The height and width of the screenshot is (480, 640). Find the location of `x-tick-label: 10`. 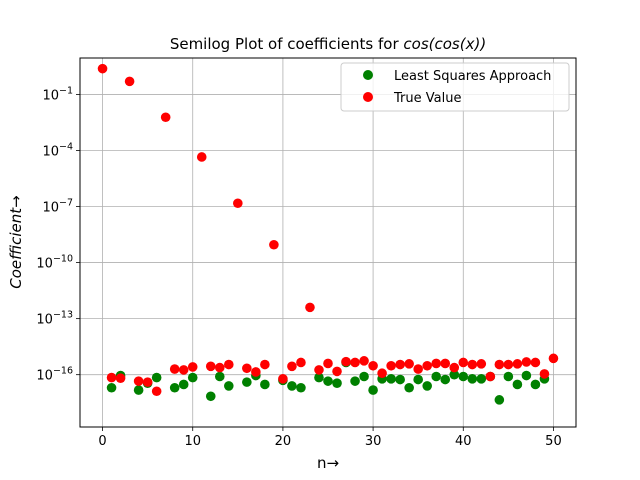

x-tick-label: 10 is located at coordinates (192, 441).